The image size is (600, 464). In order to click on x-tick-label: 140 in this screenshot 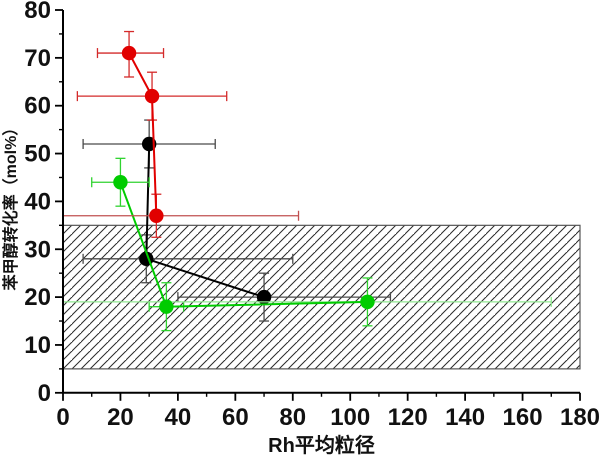, I will do `click(465, 417)`.